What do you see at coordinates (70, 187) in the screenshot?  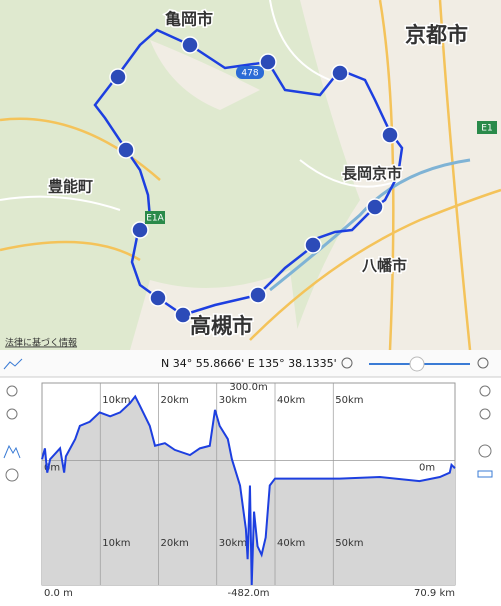 I see `city-label: 豊能町` at bounding box center [70, 187].